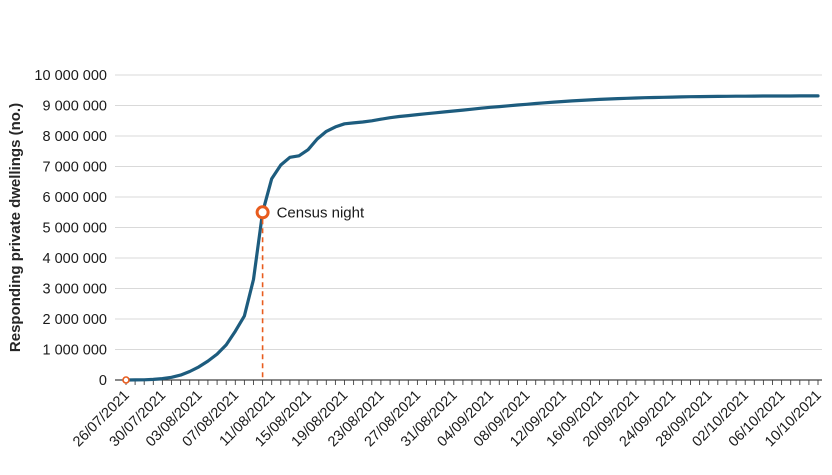  I want to click on y-tick-label: 3 000 000, so click(74, 290).